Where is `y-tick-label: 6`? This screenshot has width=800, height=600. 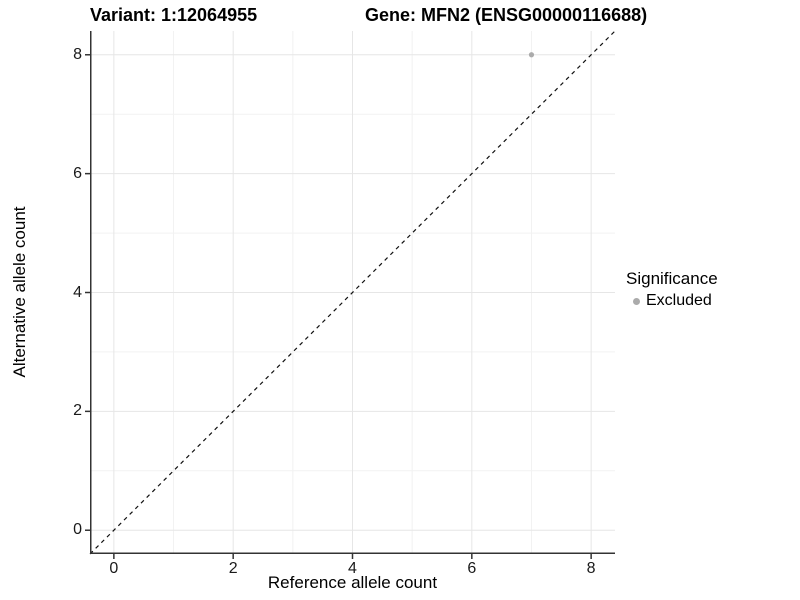
y-tick-label: 6 is located at coordinates (77, 173).